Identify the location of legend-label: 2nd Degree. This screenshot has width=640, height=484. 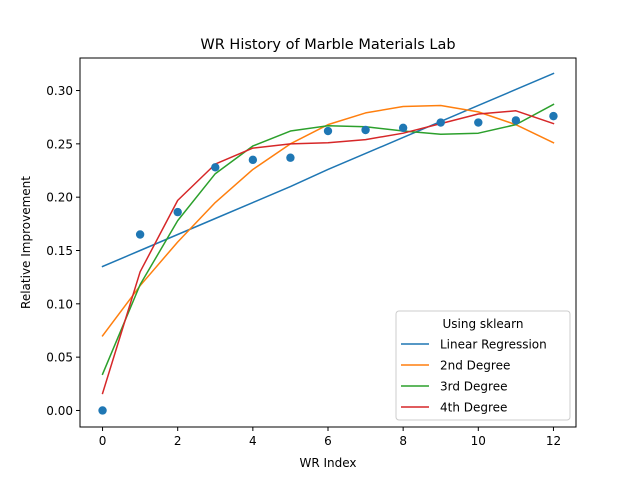
(475, 366).